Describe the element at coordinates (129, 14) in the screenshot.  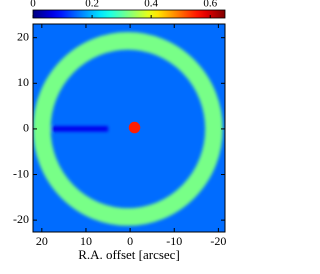
I see `colorbar` at that location.